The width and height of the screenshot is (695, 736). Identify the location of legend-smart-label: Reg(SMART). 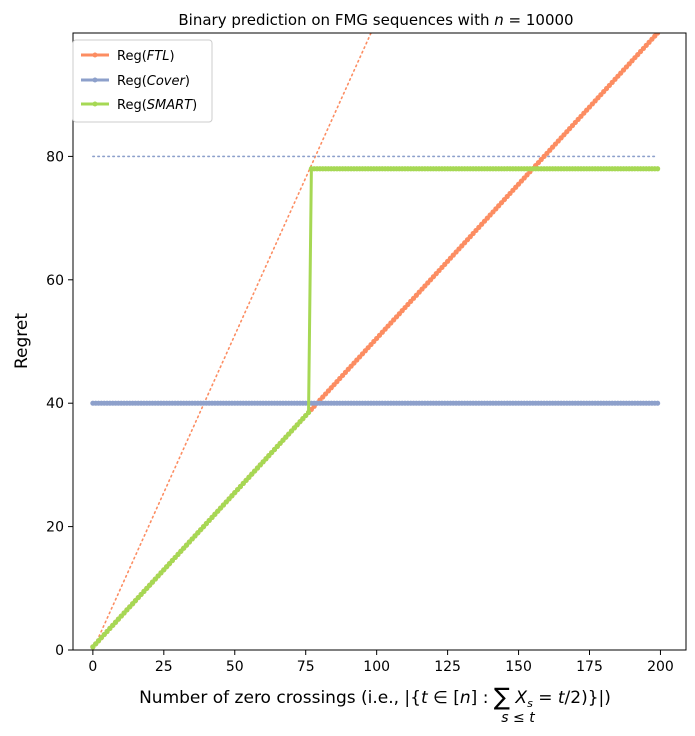
(157, 105).